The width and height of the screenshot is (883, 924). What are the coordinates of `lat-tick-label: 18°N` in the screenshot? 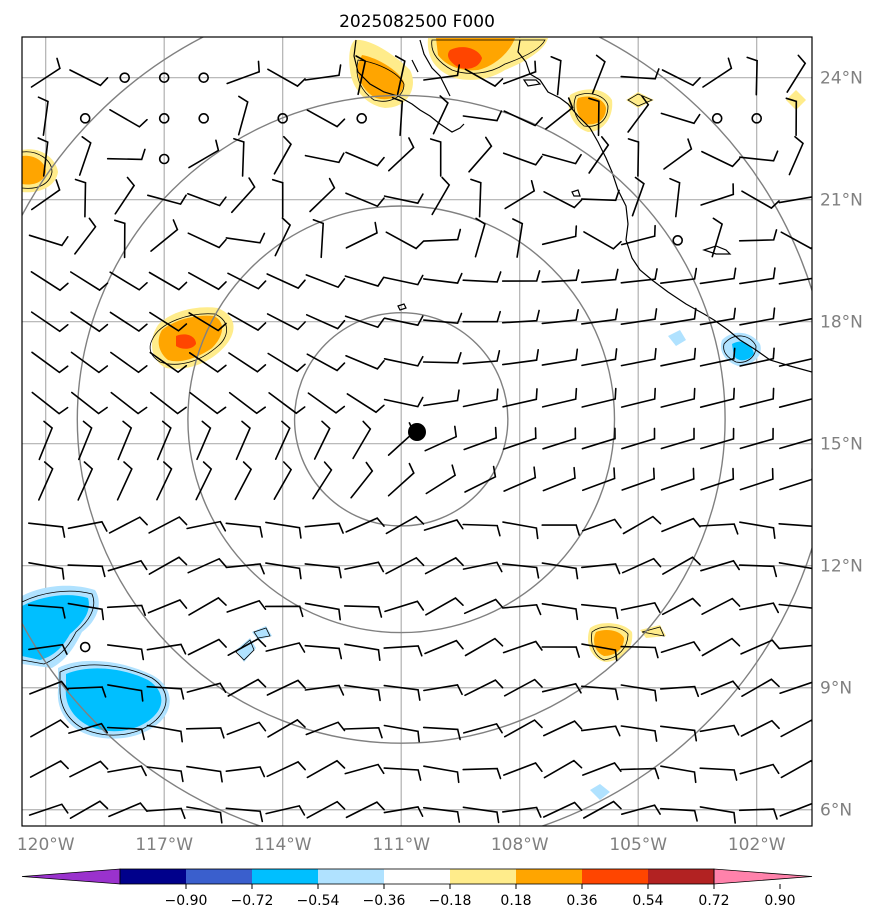 It's located at (841, 323).